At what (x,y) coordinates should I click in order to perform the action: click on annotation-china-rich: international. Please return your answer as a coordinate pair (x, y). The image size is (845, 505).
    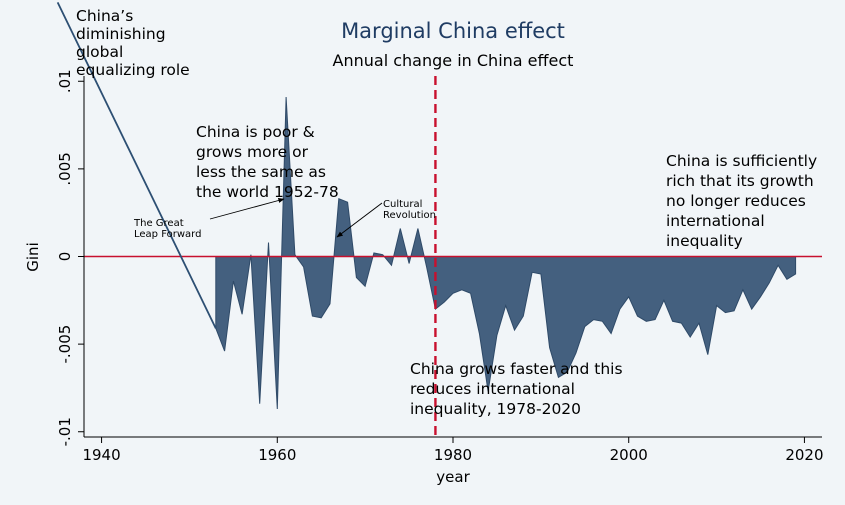
    Looking at the image, I should click on (715, 221).